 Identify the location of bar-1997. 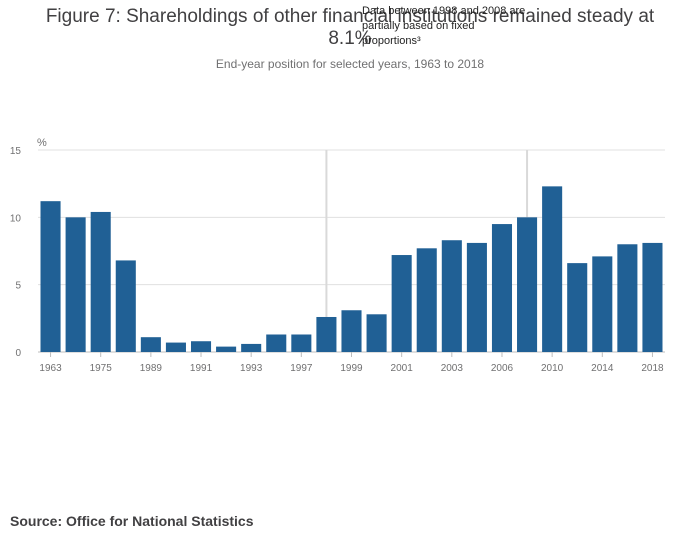
(301, 343).